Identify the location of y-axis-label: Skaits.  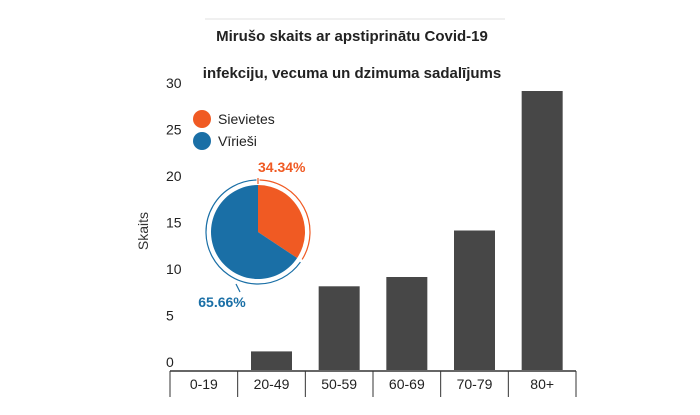
(143, 231).